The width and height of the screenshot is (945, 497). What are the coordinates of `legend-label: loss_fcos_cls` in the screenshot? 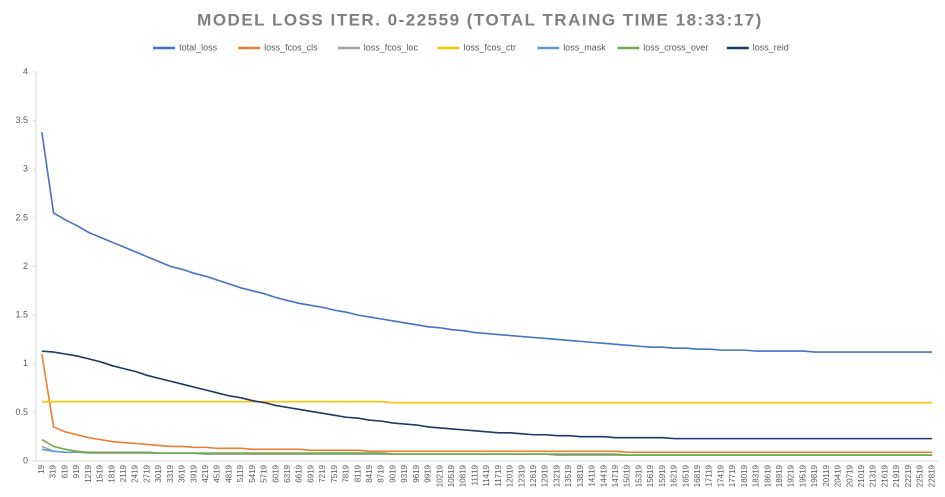 It's located at (291, 47).